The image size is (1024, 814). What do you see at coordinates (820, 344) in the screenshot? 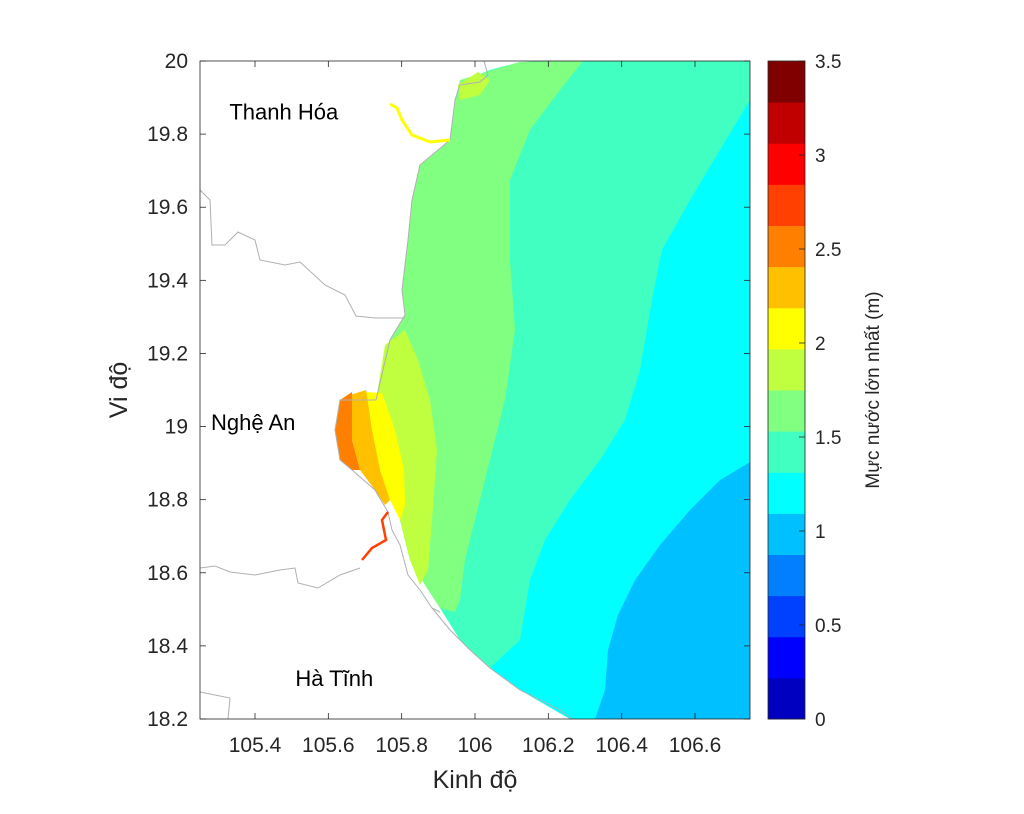
I see `colorbar-tick-label: 2` at bounding box center [820, 344].